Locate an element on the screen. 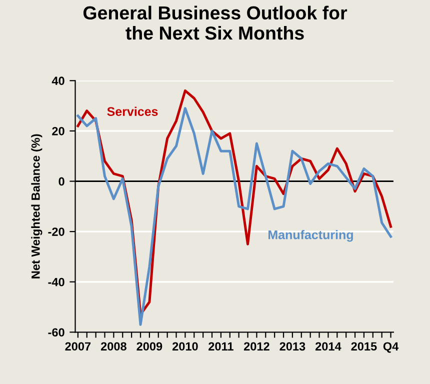 The image size is (430, 384). x-tick-label: Q4 is located at coordinates (391, 347).